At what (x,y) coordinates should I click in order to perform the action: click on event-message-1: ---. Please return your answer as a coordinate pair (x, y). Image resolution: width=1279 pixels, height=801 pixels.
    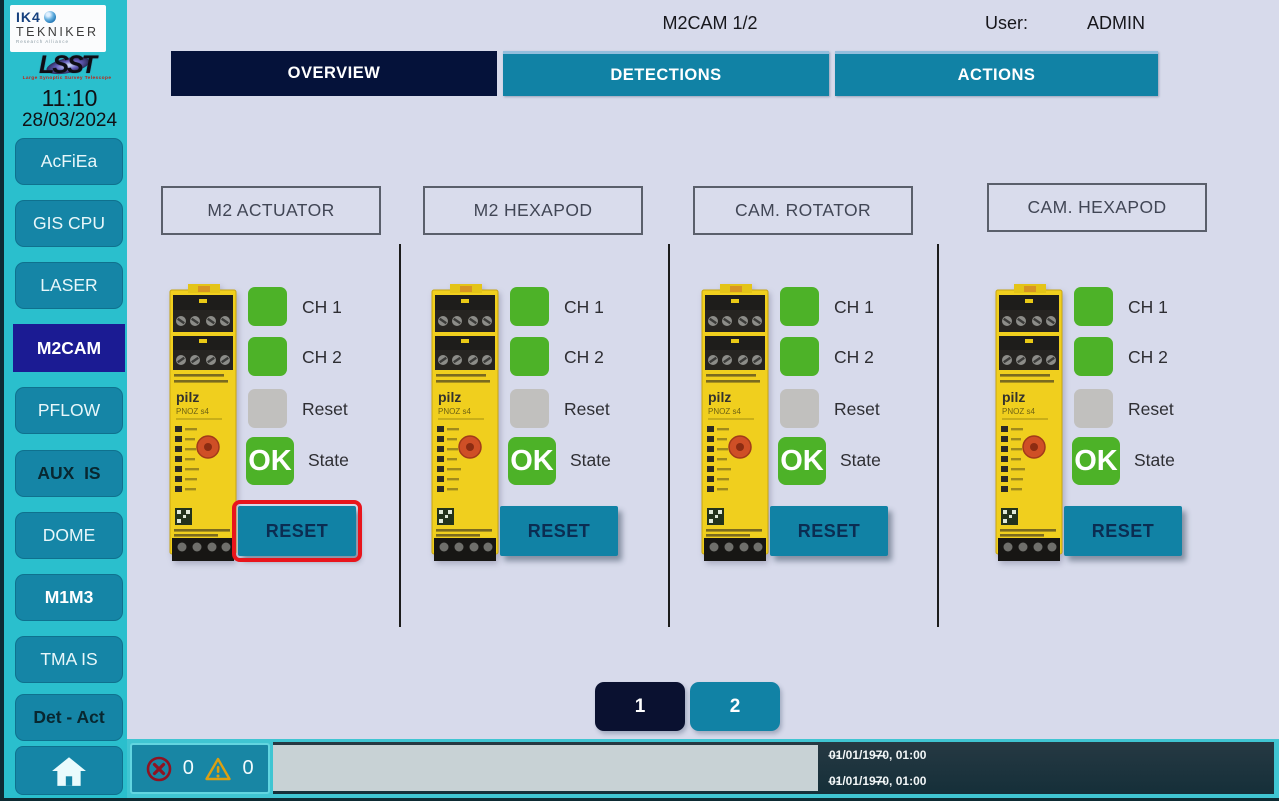
    Looking at the image, I should click on (834, 755).